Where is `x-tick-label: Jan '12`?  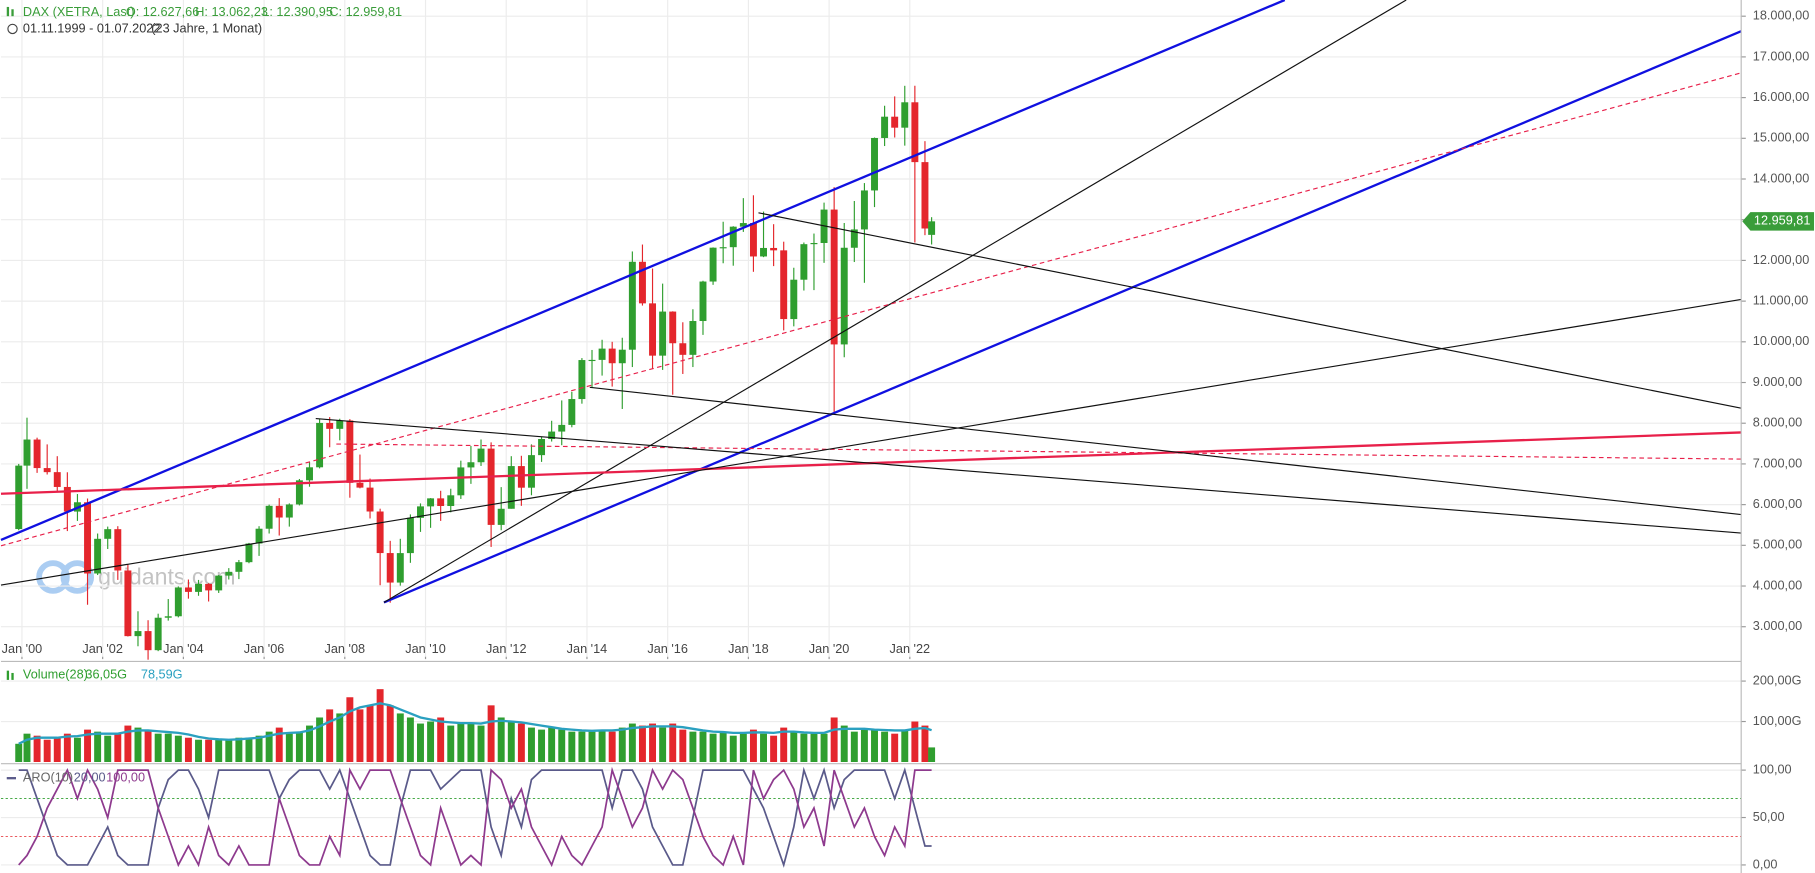
x-tick-label: Jan '12 is located at coordinates (506, 648).